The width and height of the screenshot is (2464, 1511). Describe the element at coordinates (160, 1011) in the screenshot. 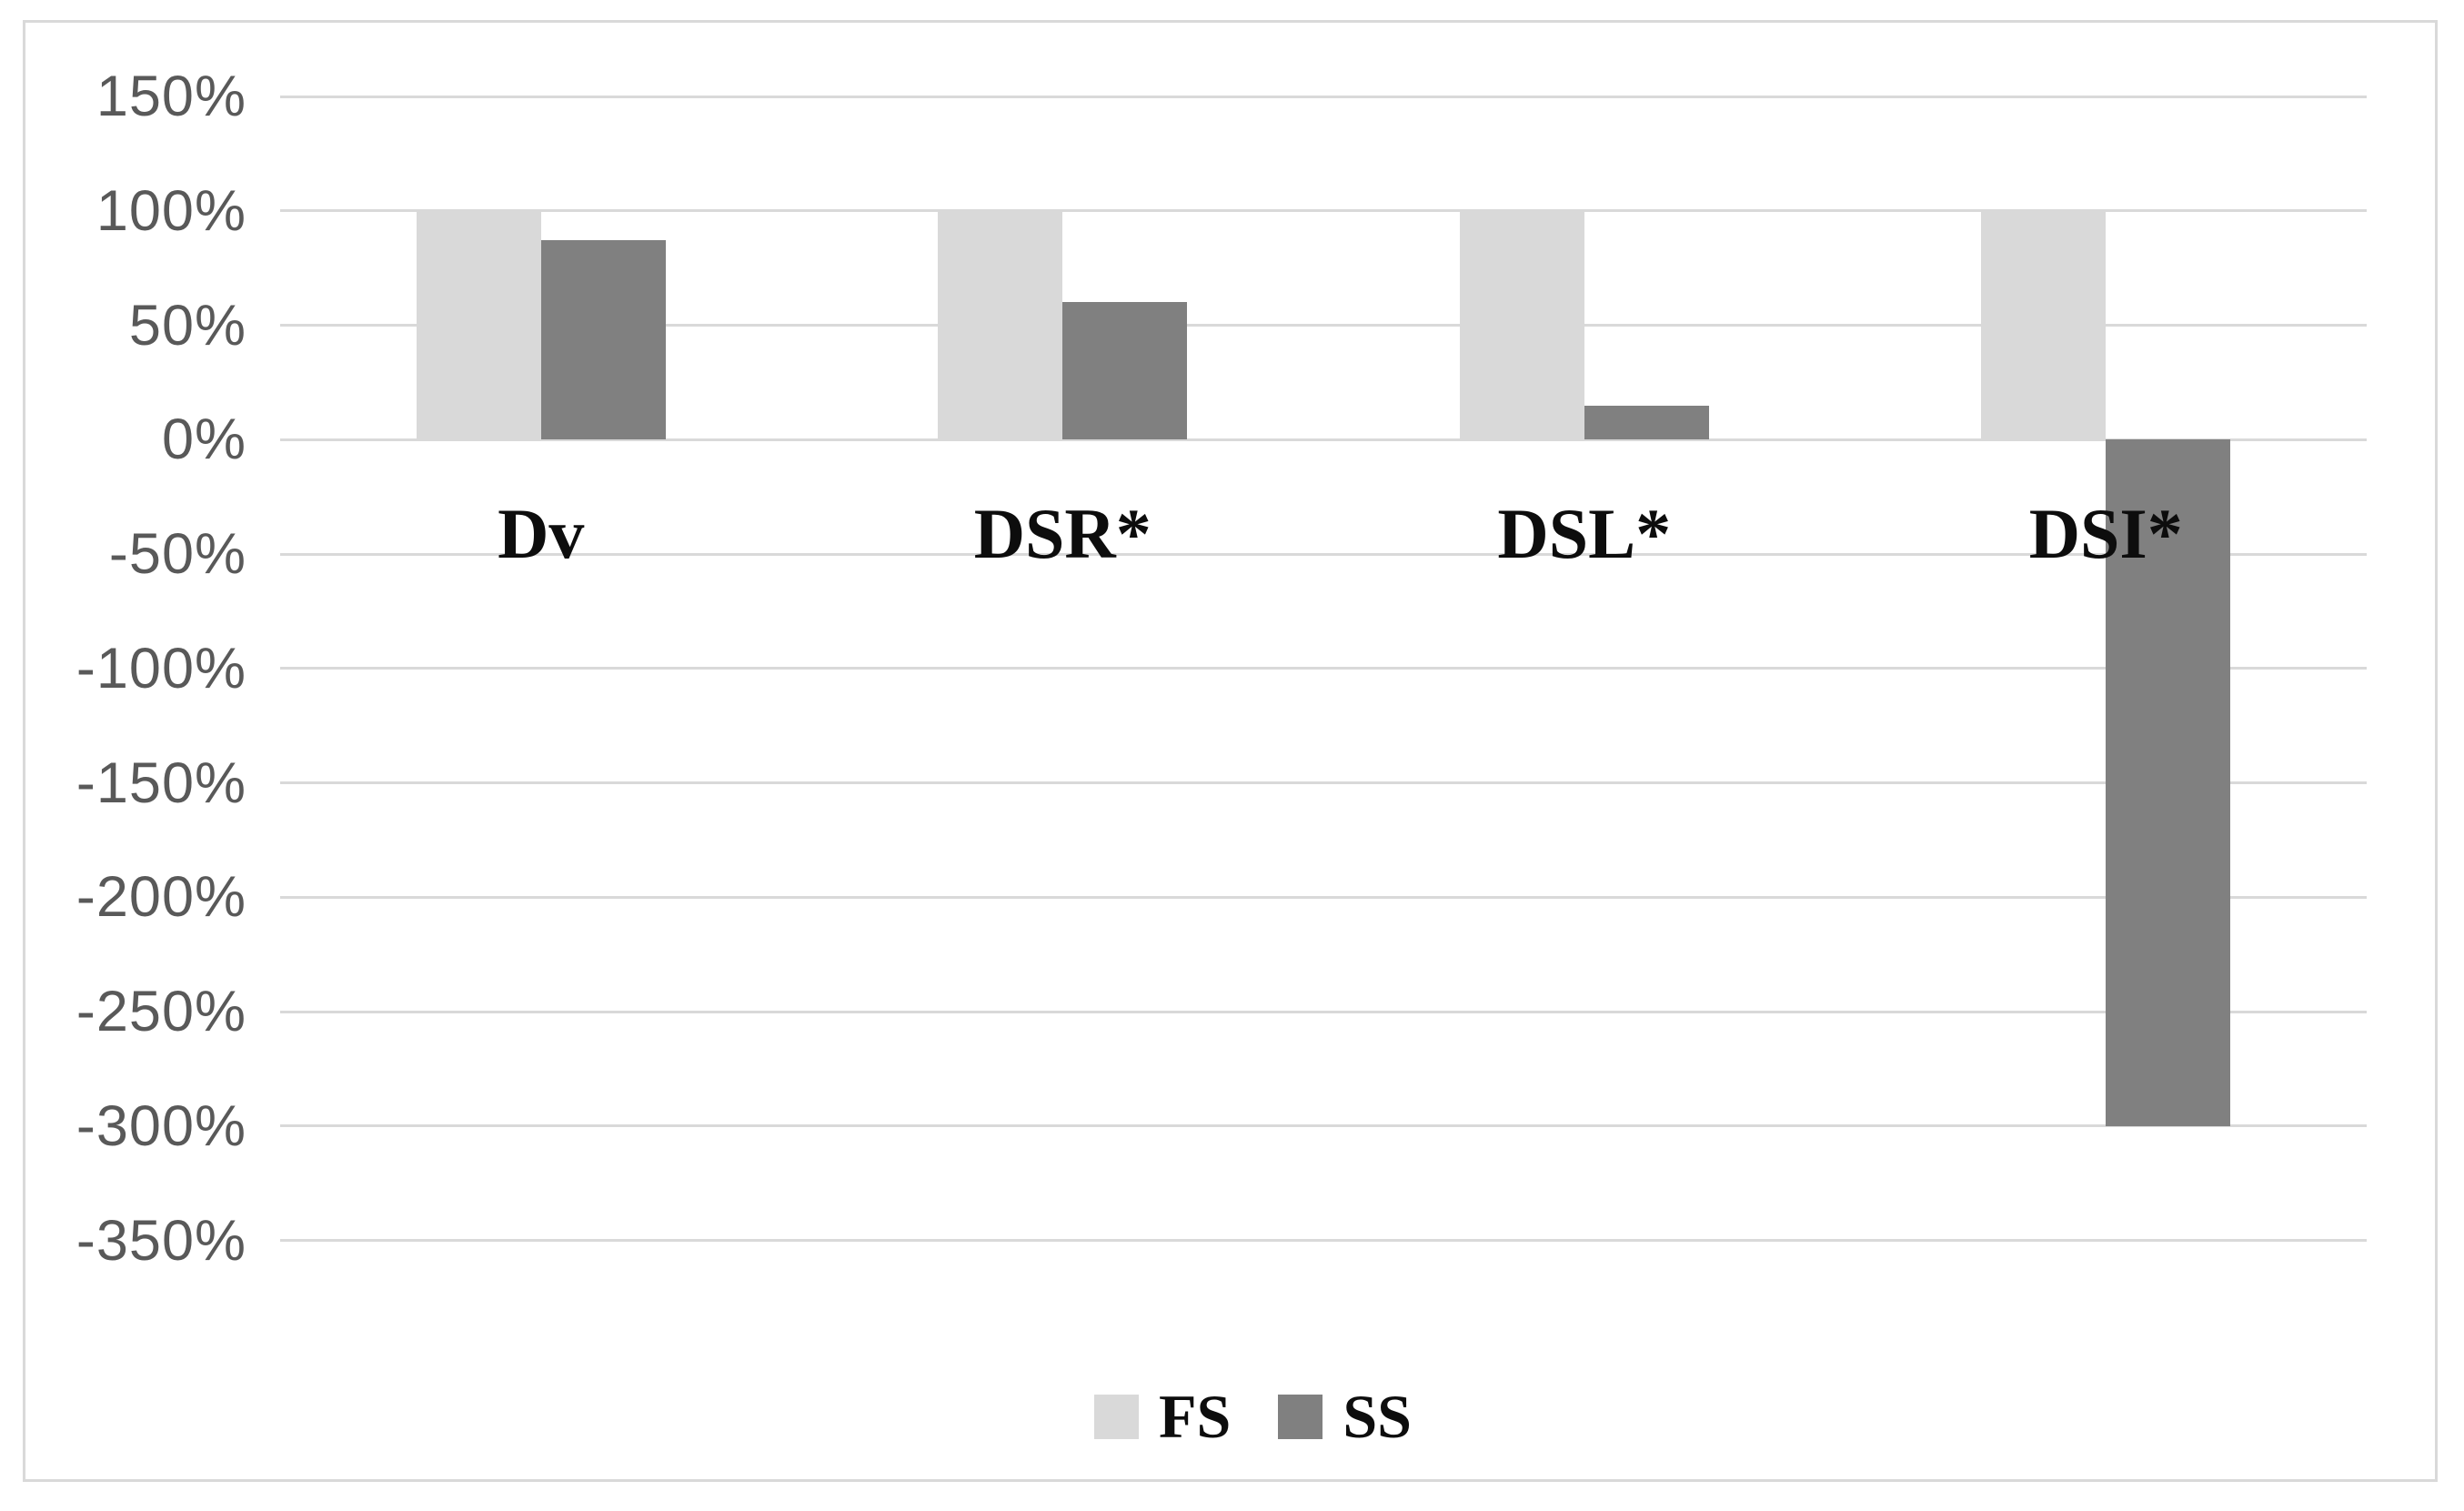

I see `y-axis-tick-label: -250%` at that location.